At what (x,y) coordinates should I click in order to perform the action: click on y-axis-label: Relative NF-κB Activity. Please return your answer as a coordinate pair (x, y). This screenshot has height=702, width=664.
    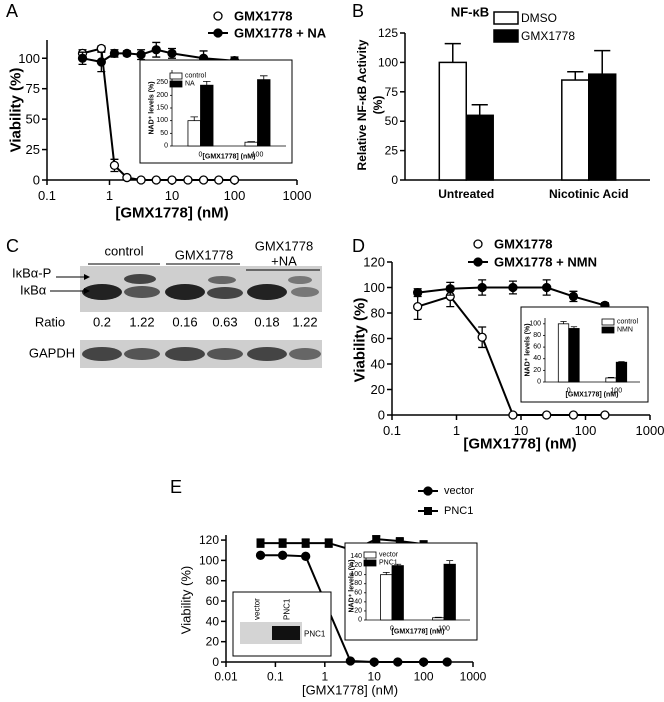
    Looking at the image, I should click on (362, 104).